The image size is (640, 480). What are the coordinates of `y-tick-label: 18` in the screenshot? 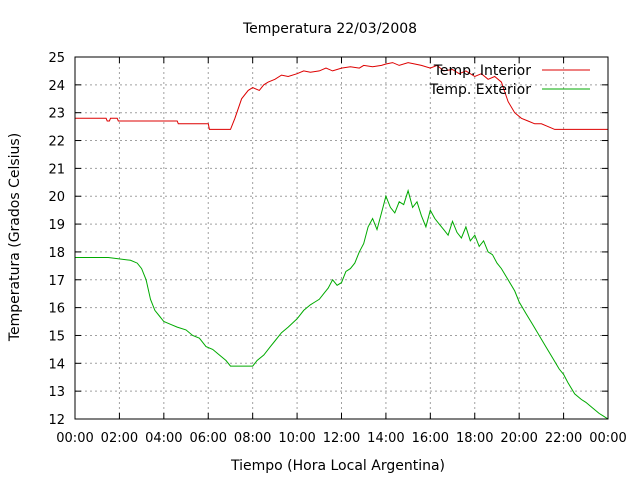 It's located at (56, 253).